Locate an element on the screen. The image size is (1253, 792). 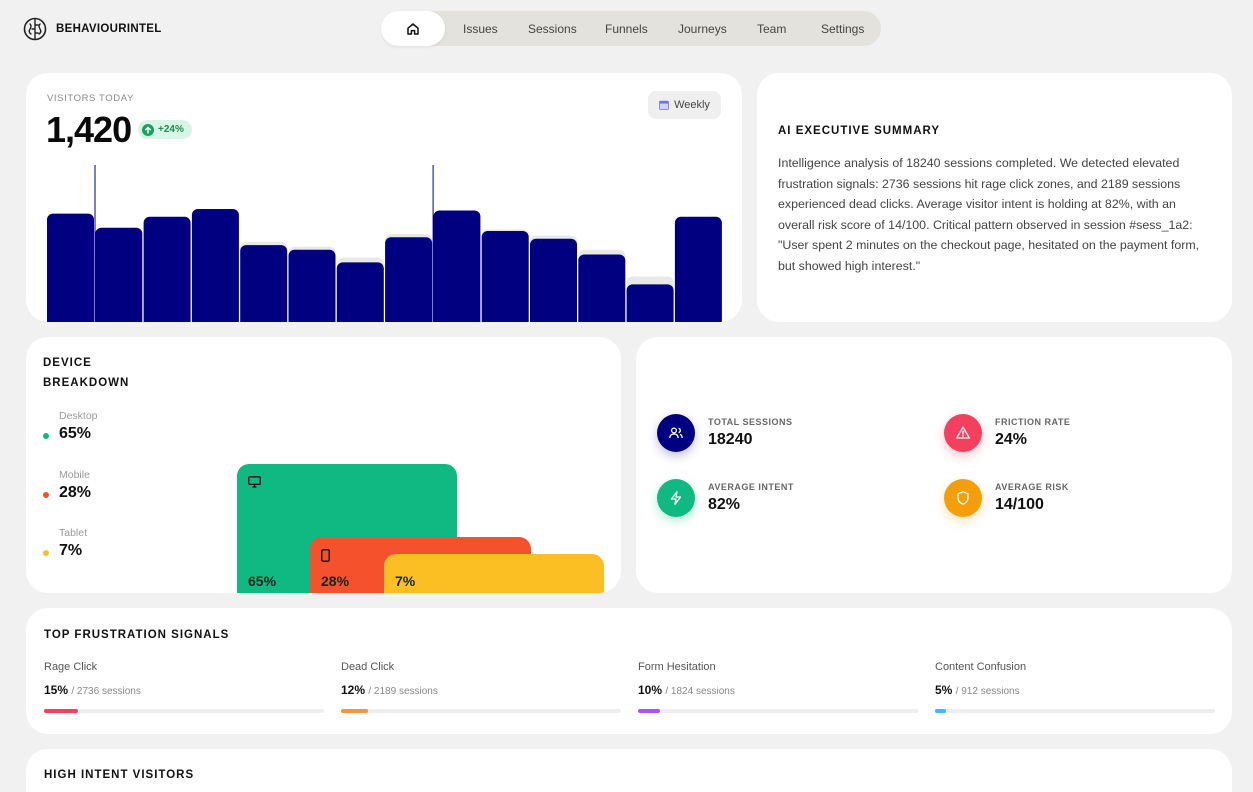
signal-label: Rage Click is located at coordinates (71, 667).